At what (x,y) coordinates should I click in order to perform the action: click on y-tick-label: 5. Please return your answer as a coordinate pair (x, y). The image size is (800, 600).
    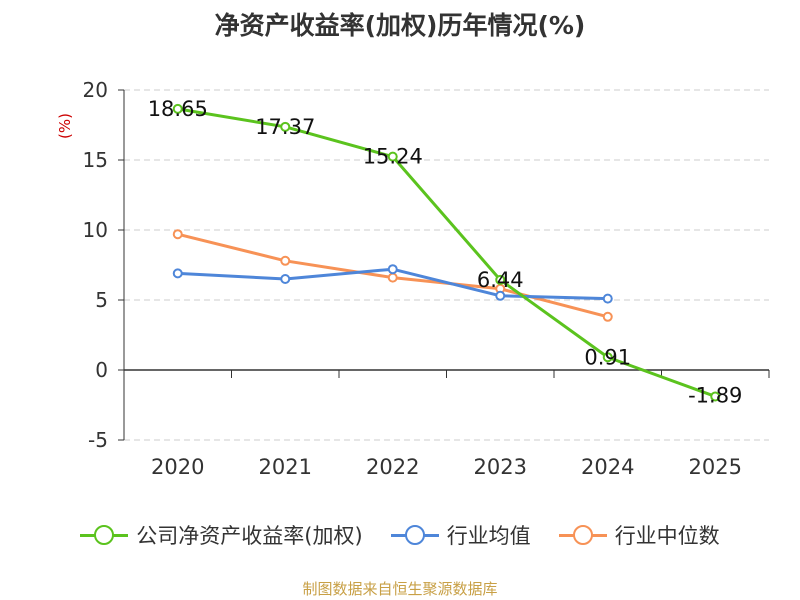
    Looking at the image, I should click on (101, 300).